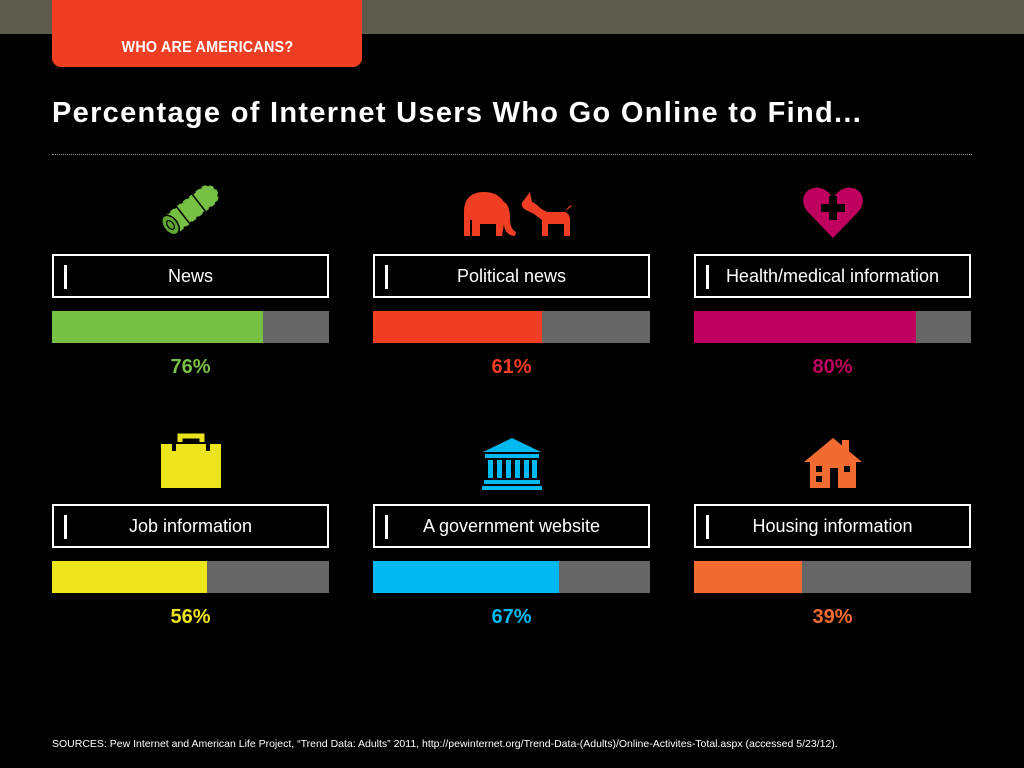 Image resolution: width=1024 pixels, height=768 pixels. Describe the element at coordinates (130, 577) in the screenshot. I see `bar-fill-job` at that location.